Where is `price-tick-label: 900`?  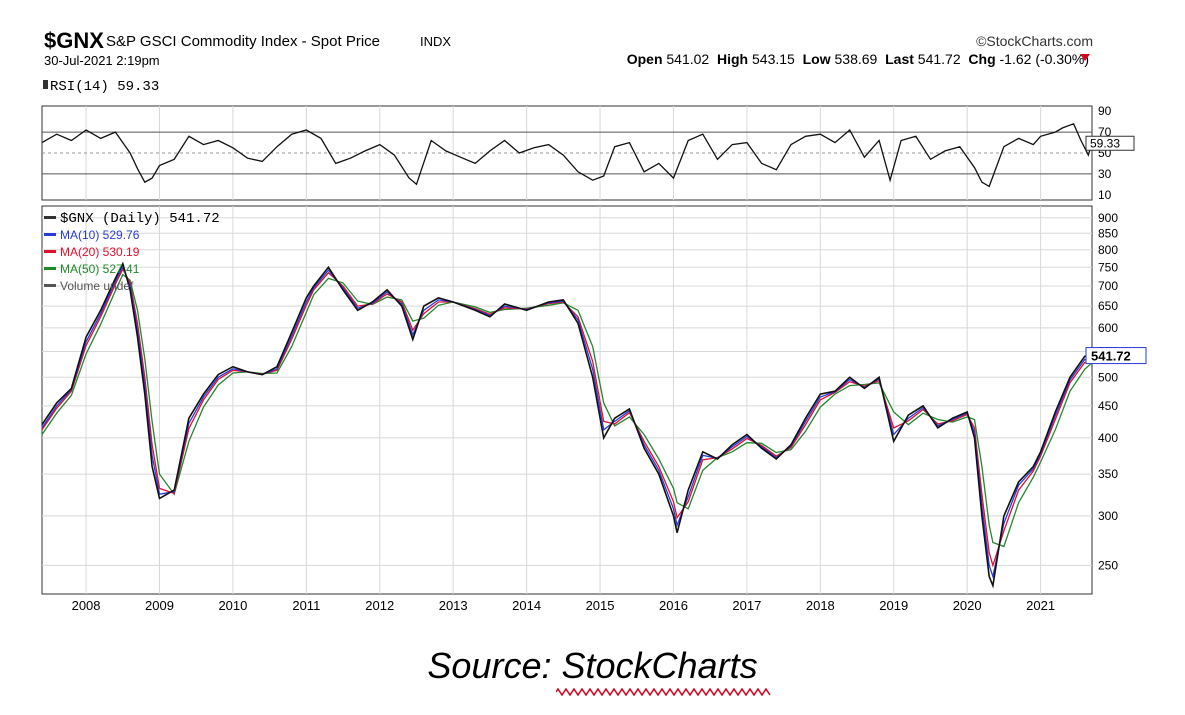
price-tick-label: 900 is located at coordinates (1108, 218).